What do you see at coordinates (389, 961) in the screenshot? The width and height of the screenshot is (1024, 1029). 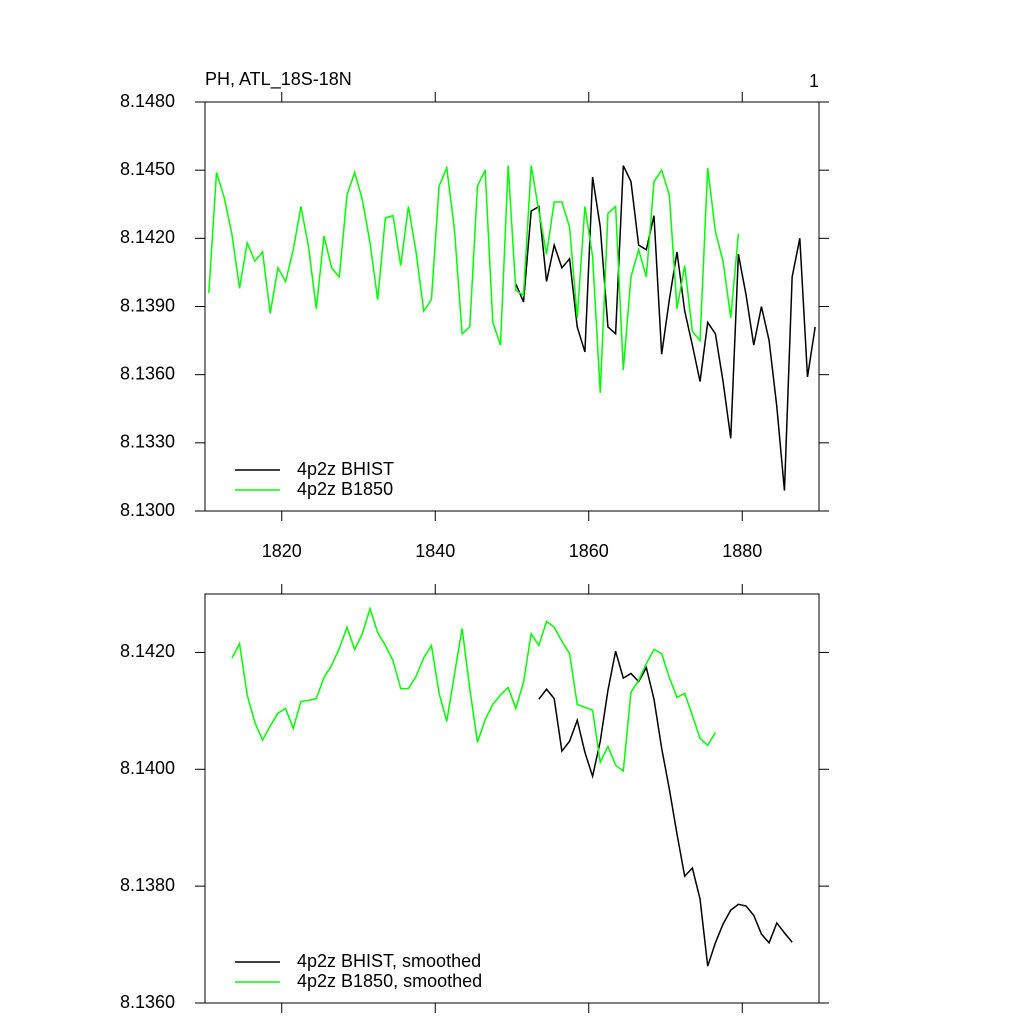 I see `legend-label: 4p2z BHIST, smoothed` at bounding box center [389, 961].